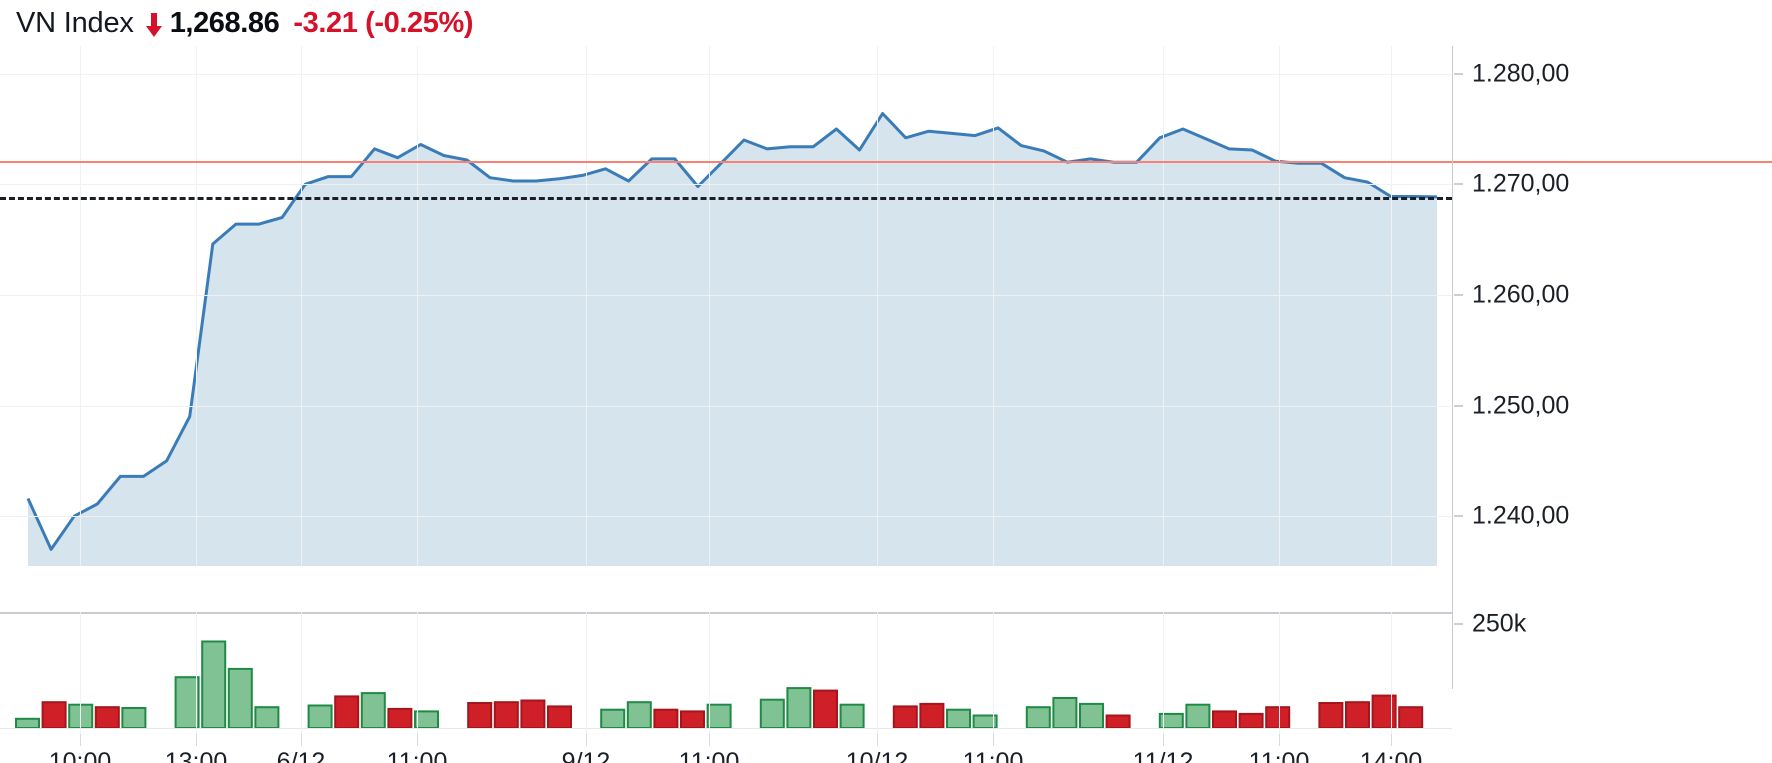  I want to click on price-change: -3.21 (-0.25%), so click(383, 22).